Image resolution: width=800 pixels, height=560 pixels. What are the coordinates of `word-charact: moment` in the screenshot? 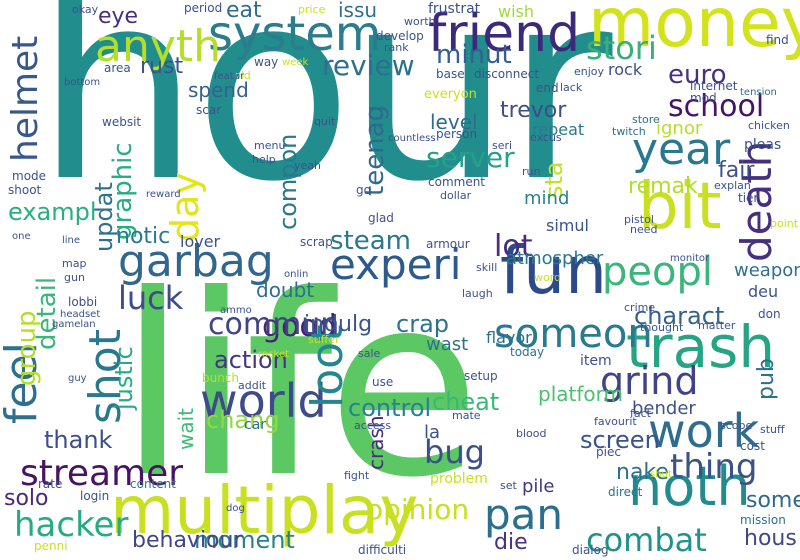 It's located at (244, 540).